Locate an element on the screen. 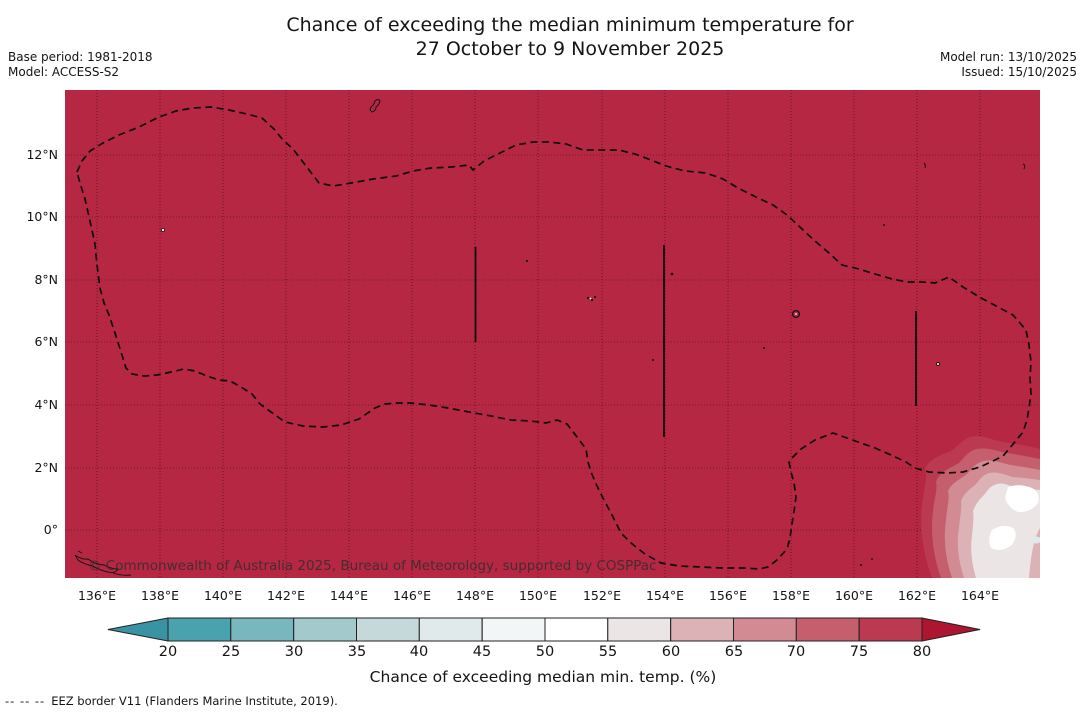  contour-50-55-b is located at coordinates (1002, 537).